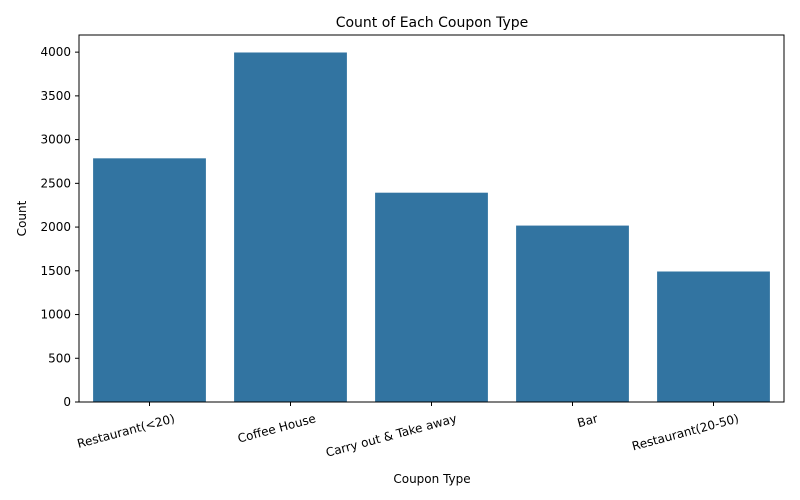  Describe the element at coordinates (55, 183) in the screenshot. I see `y-tick-label-5: 2500` at that location.